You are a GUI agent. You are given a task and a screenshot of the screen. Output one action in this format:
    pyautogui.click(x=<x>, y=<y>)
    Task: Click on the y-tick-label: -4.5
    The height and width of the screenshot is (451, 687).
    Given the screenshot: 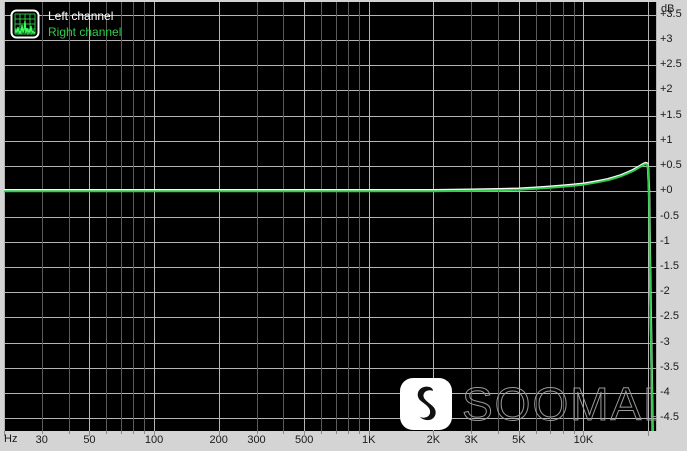 What is the action you would take?
    pyautogui.click(x=669, y=417)
    